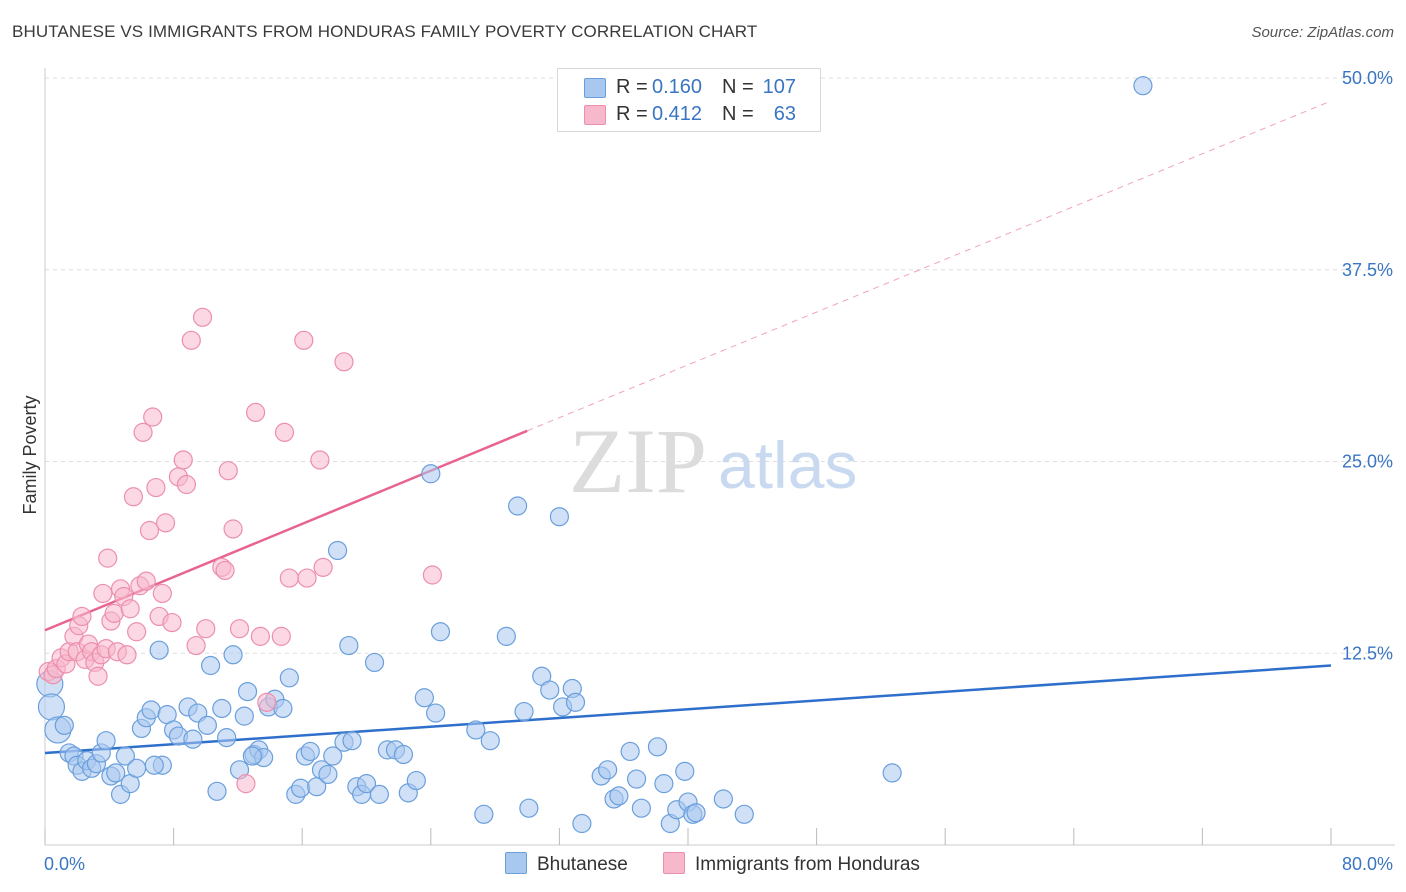 Image resolution: width=1406 pixels, height=892 pixels. What do you see at coordinates (1367, 270) in the screenshot?
I see `y-tick-label: 37.5%` at bounding box center [1367, 270].